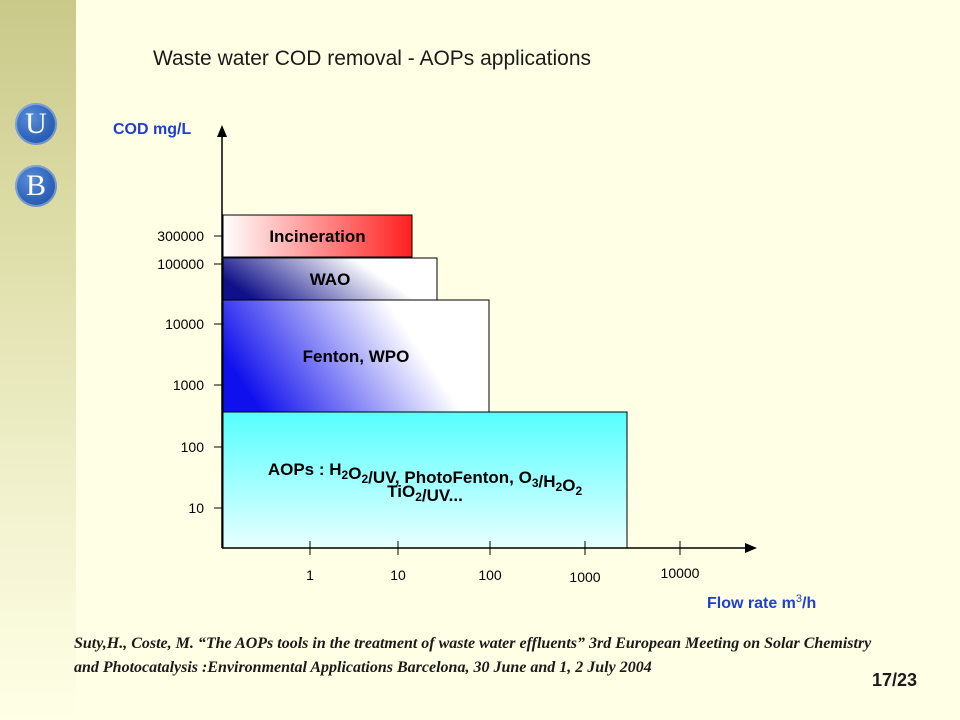  Describe the element at coordinates (761, 602) in the screenshot. I see `x-axis-title: Flow rate m3/h` at that location.